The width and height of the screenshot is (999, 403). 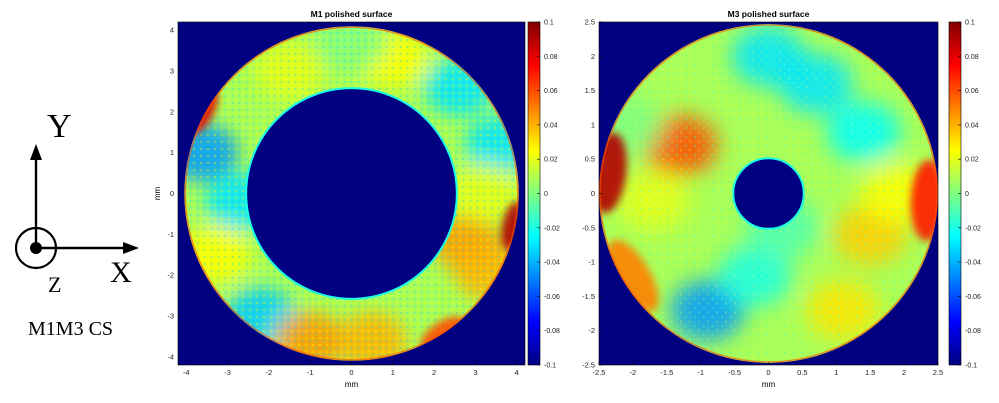 I want to click on x-axis-label: X, so click(x=121, y=272).